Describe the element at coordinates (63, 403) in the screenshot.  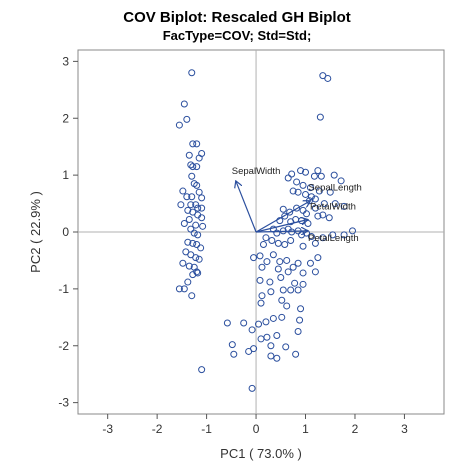
I see `y-tick-label: -3` at that location.